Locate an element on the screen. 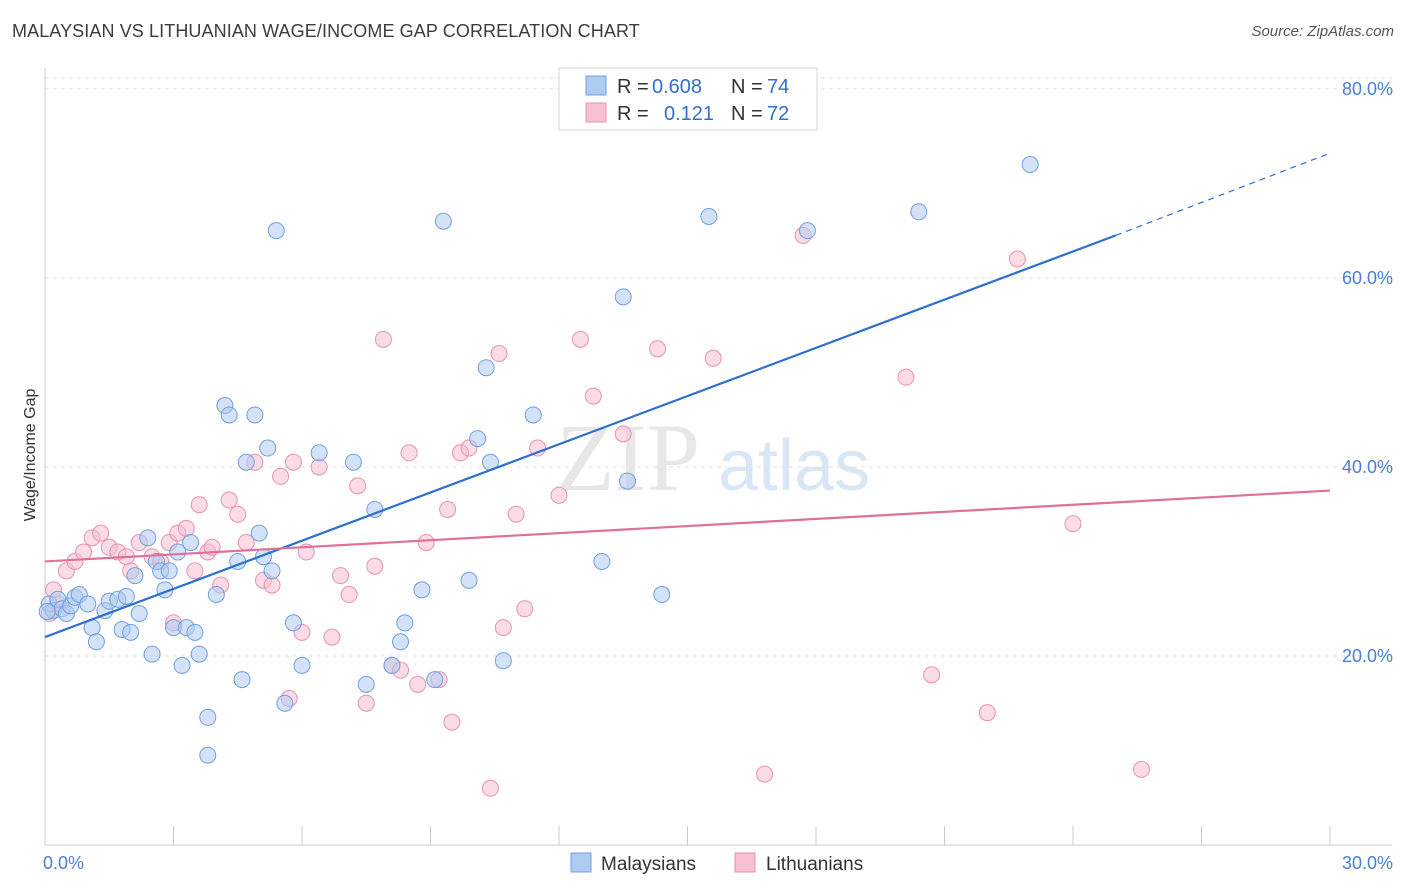 Image resolution: width=1406 pixels, height=892 pixels. legend-swatch-blue is located at coordinates (596, 85).